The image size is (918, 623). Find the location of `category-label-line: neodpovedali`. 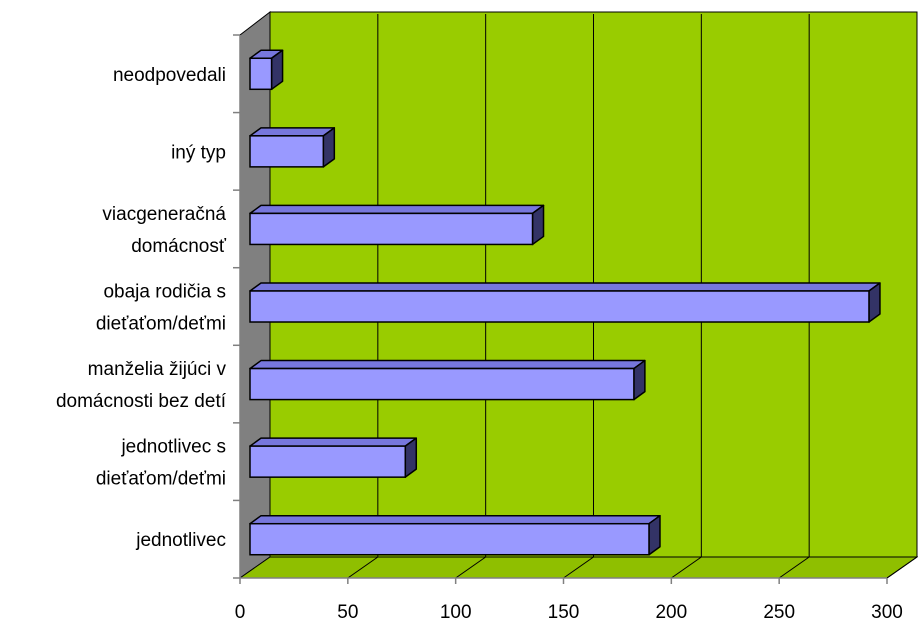

category-label-line: neodpovedali is located at coordinates (169, 75).